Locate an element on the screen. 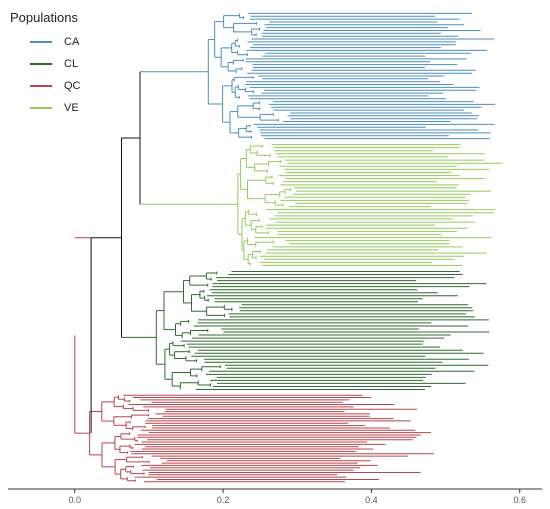 The height and width of the screenshot is (509, 550). x-axis: 0.0 0.2 0.4 0.6 is located at coordinates (275, 496).